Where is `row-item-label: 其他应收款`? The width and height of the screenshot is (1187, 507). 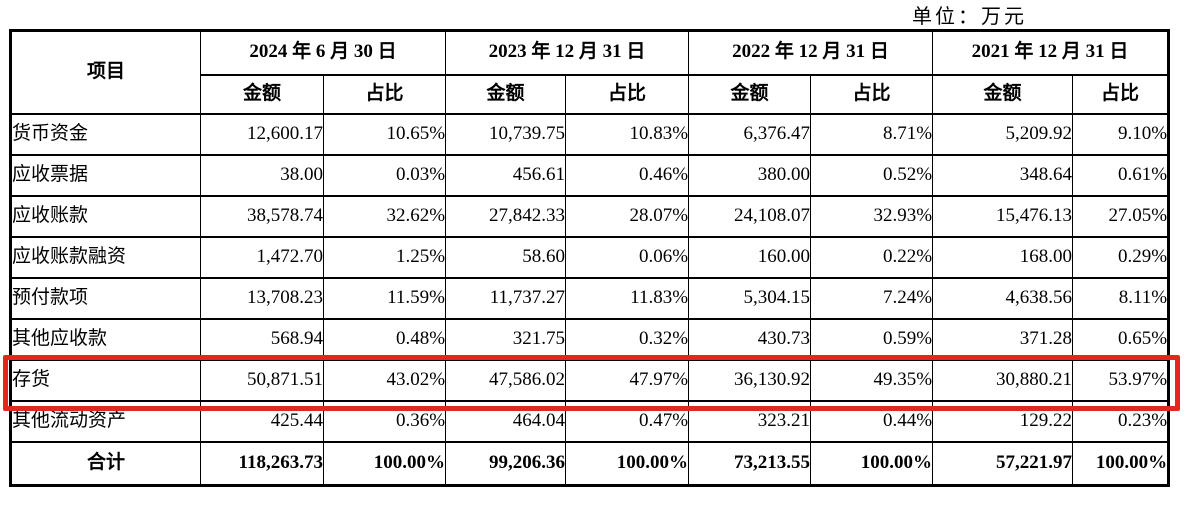
row-item-label: 其他应收款 is located at coordinates (105, 339).